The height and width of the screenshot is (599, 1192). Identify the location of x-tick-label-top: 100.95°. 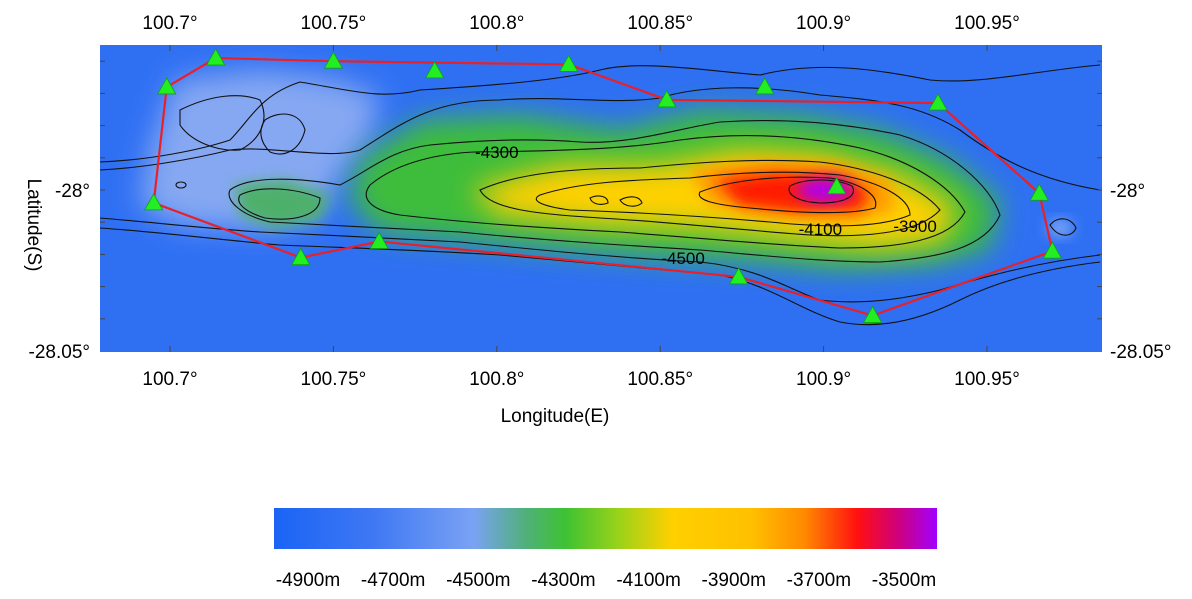
(987, 23).